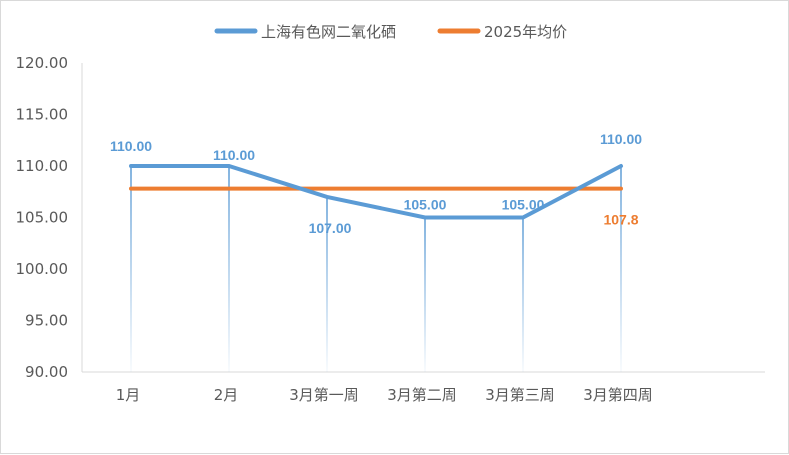 Image resolution: width=789 pixels, height=455 pixels. I want to click on y-tick-label: 90.00, so click(46, 372).